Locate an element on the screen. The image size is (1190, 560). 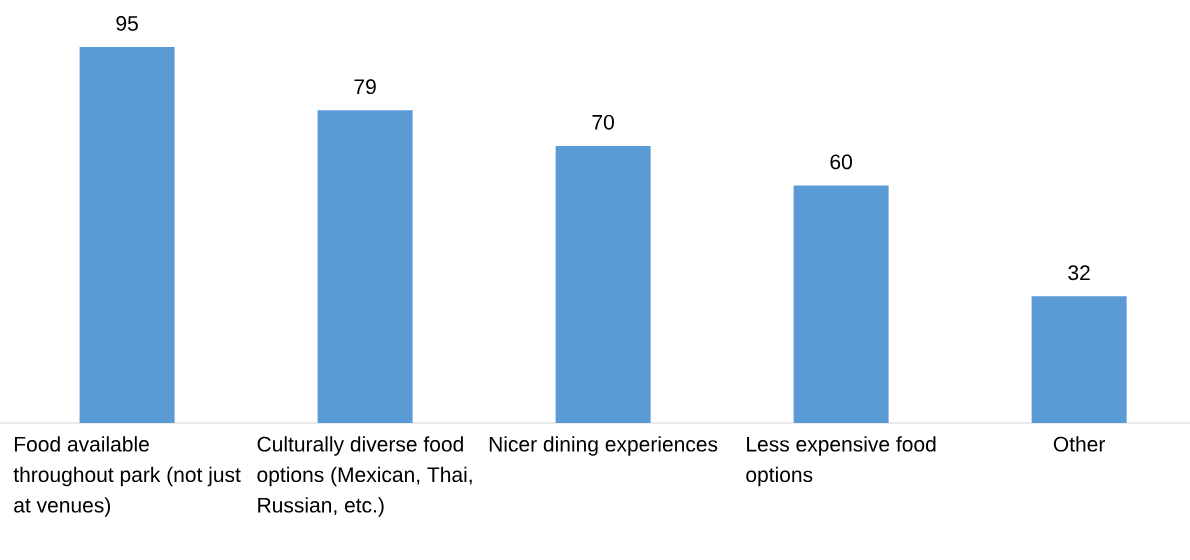
x-tick-label: Food available throughout park (not just at venues) is located at coordinates (127, 476).